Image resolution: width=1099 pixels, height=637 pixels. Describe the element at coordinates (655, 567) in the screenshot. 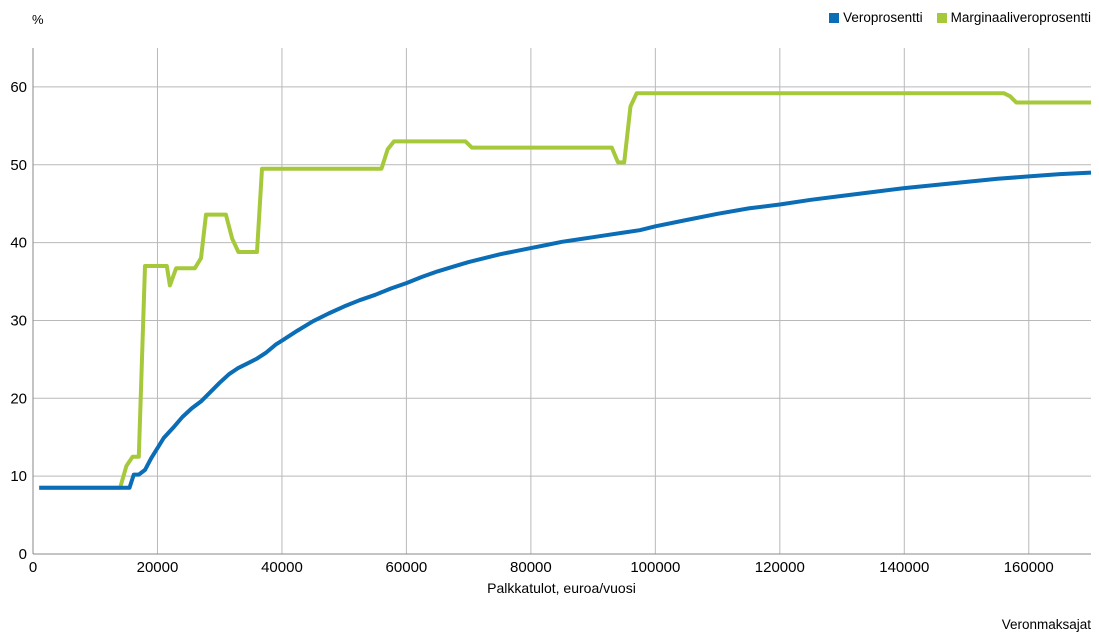

I see `x-tick-label-100000: 100000` at that location.